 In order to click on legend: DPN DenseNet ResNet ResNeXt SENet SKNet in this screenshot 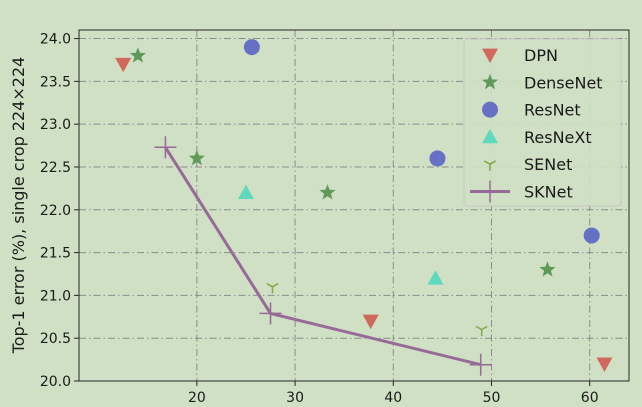, I will do `click(542, 122)`.